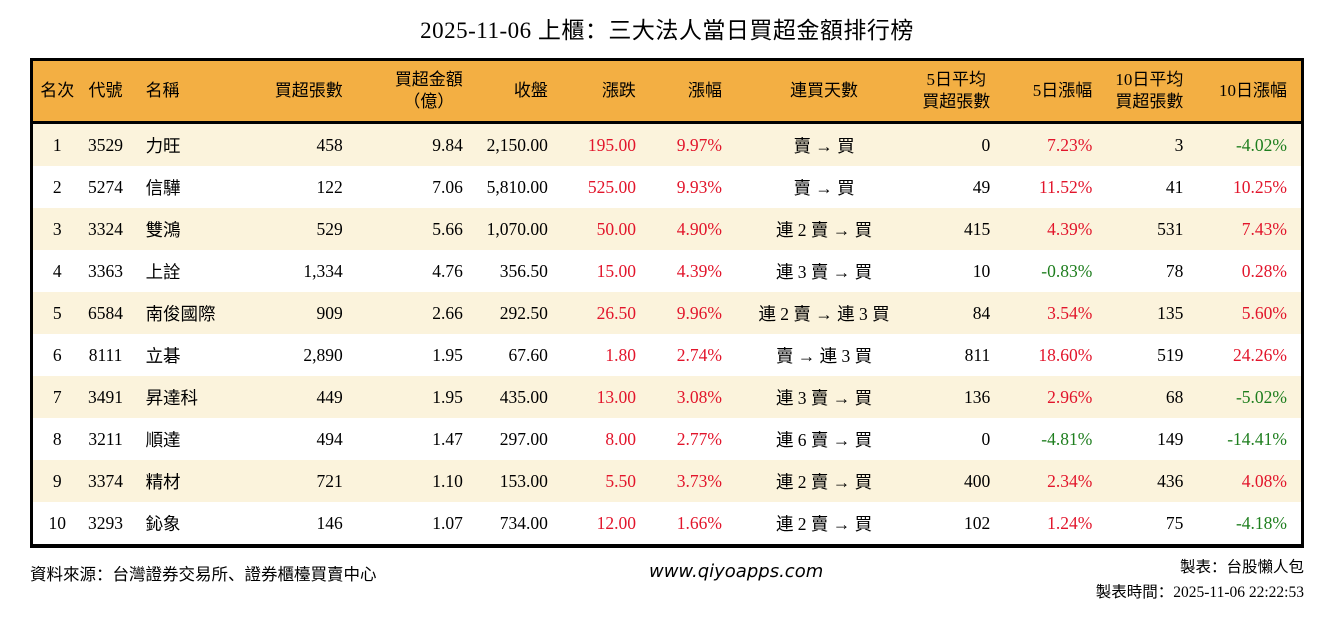 The width and height of the screenshot is (1334, 628). What do you see at coordinates (323, 270) in the screenshot?
I see `cell-buy-volume: 1,334` at bounding box center [323, 270].